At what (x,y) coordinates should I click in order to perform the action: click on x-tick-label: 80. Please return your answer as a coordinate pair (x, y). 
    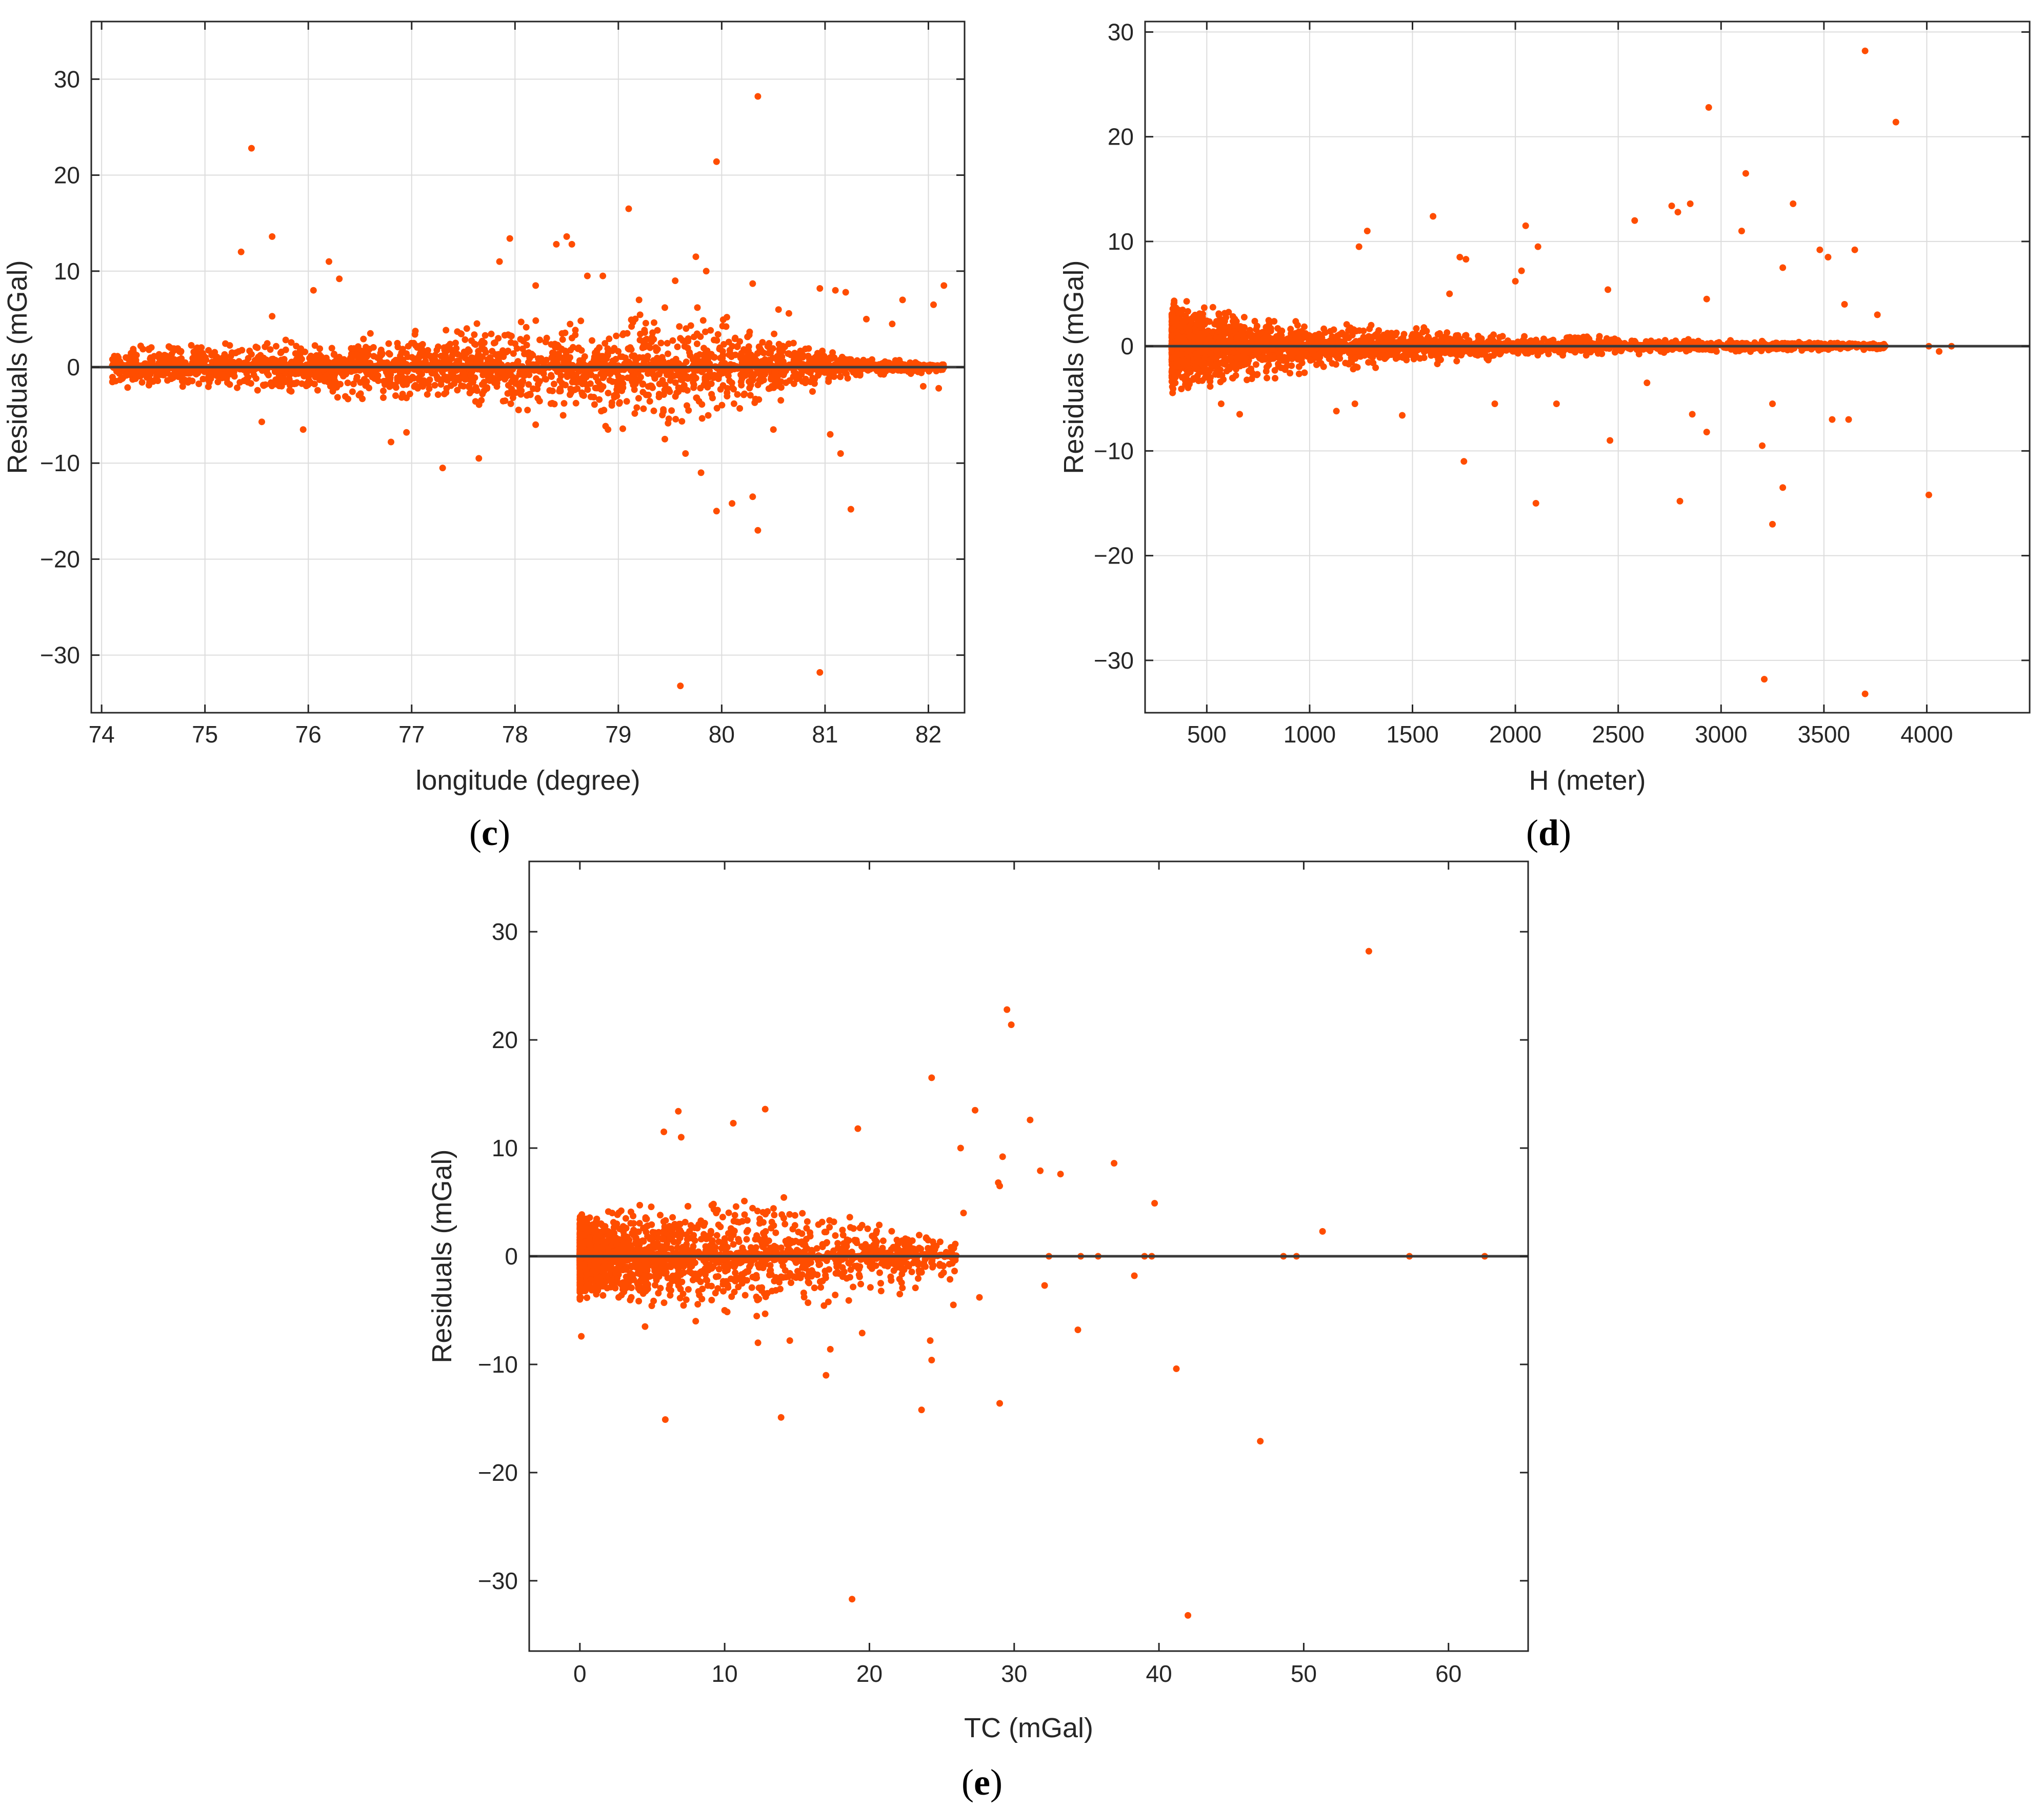
    Looking at the image, I should click on (722, 734).